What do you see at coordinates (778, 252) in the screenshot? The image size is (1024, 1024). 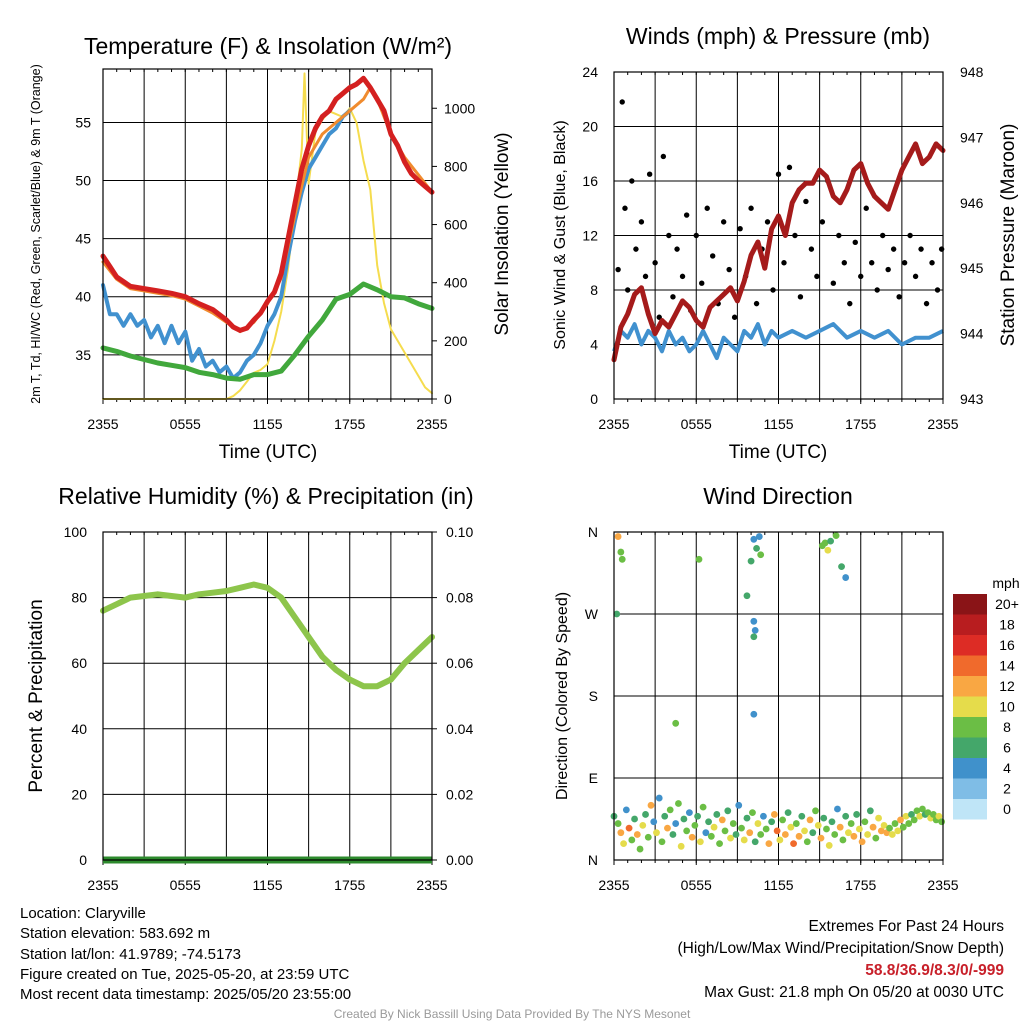 I see `series-line-pressure` at bounding box center [778, 252].